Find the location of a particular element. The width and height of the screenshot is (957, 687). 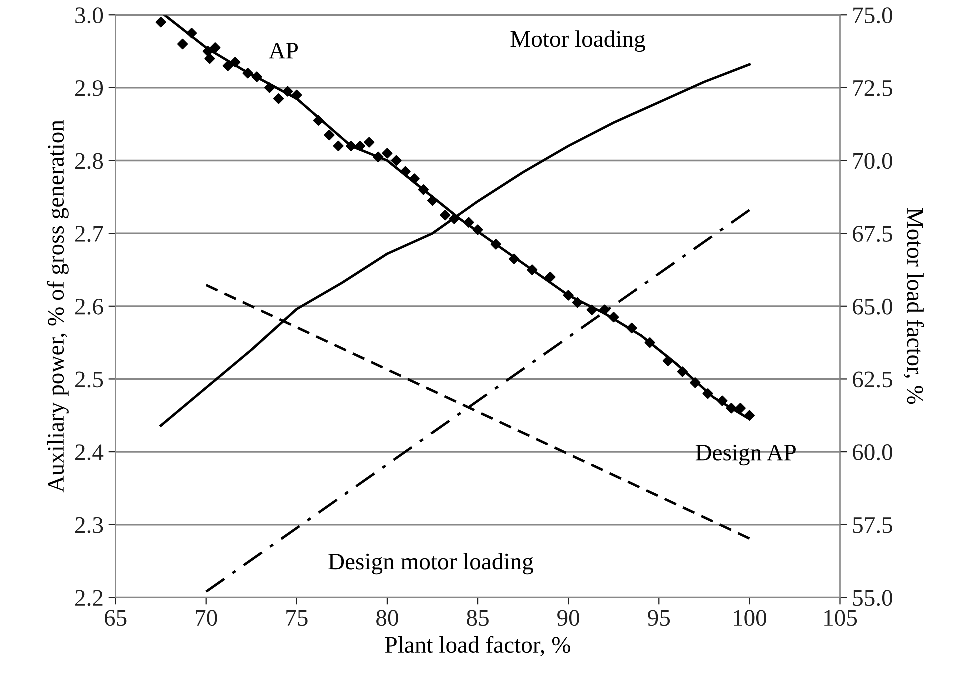

y2-tick-label: 72.5 is located at coordinates (873, 88).